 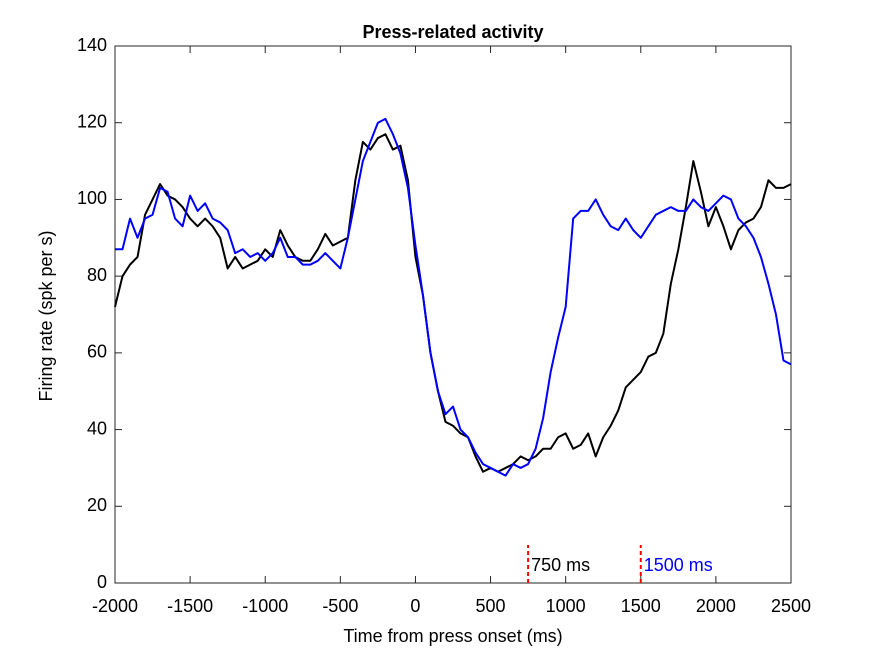 What do you see at coordinates (452, 32) in the screenshot?
I see `chart-title: Press-related activity` at bounding box center [452, 32].